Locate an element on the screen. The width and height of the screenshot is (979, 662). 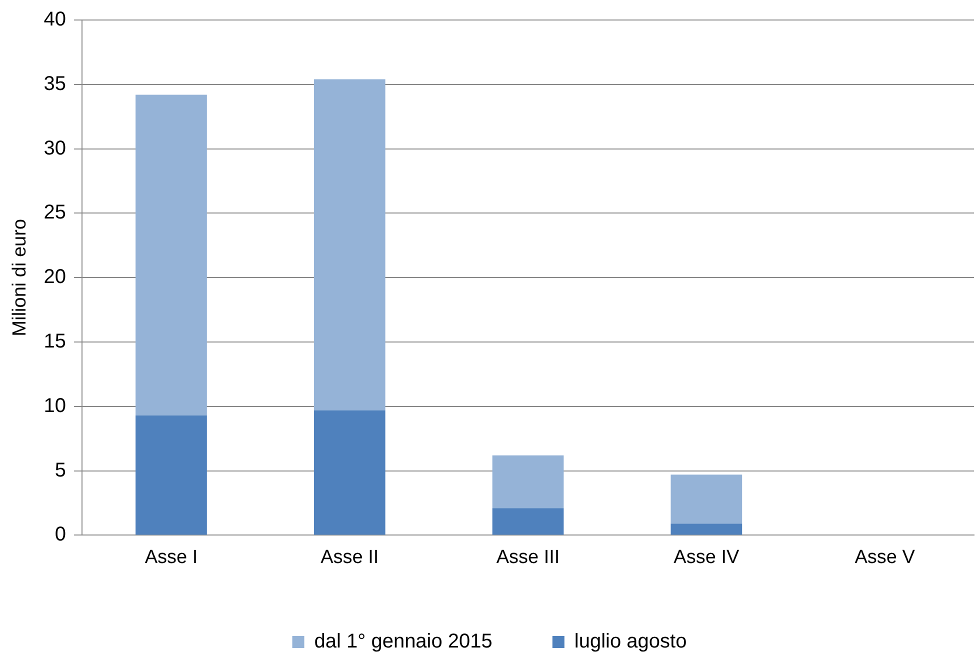
x-tick-label: Asse III is located at coordinates (528, 557).